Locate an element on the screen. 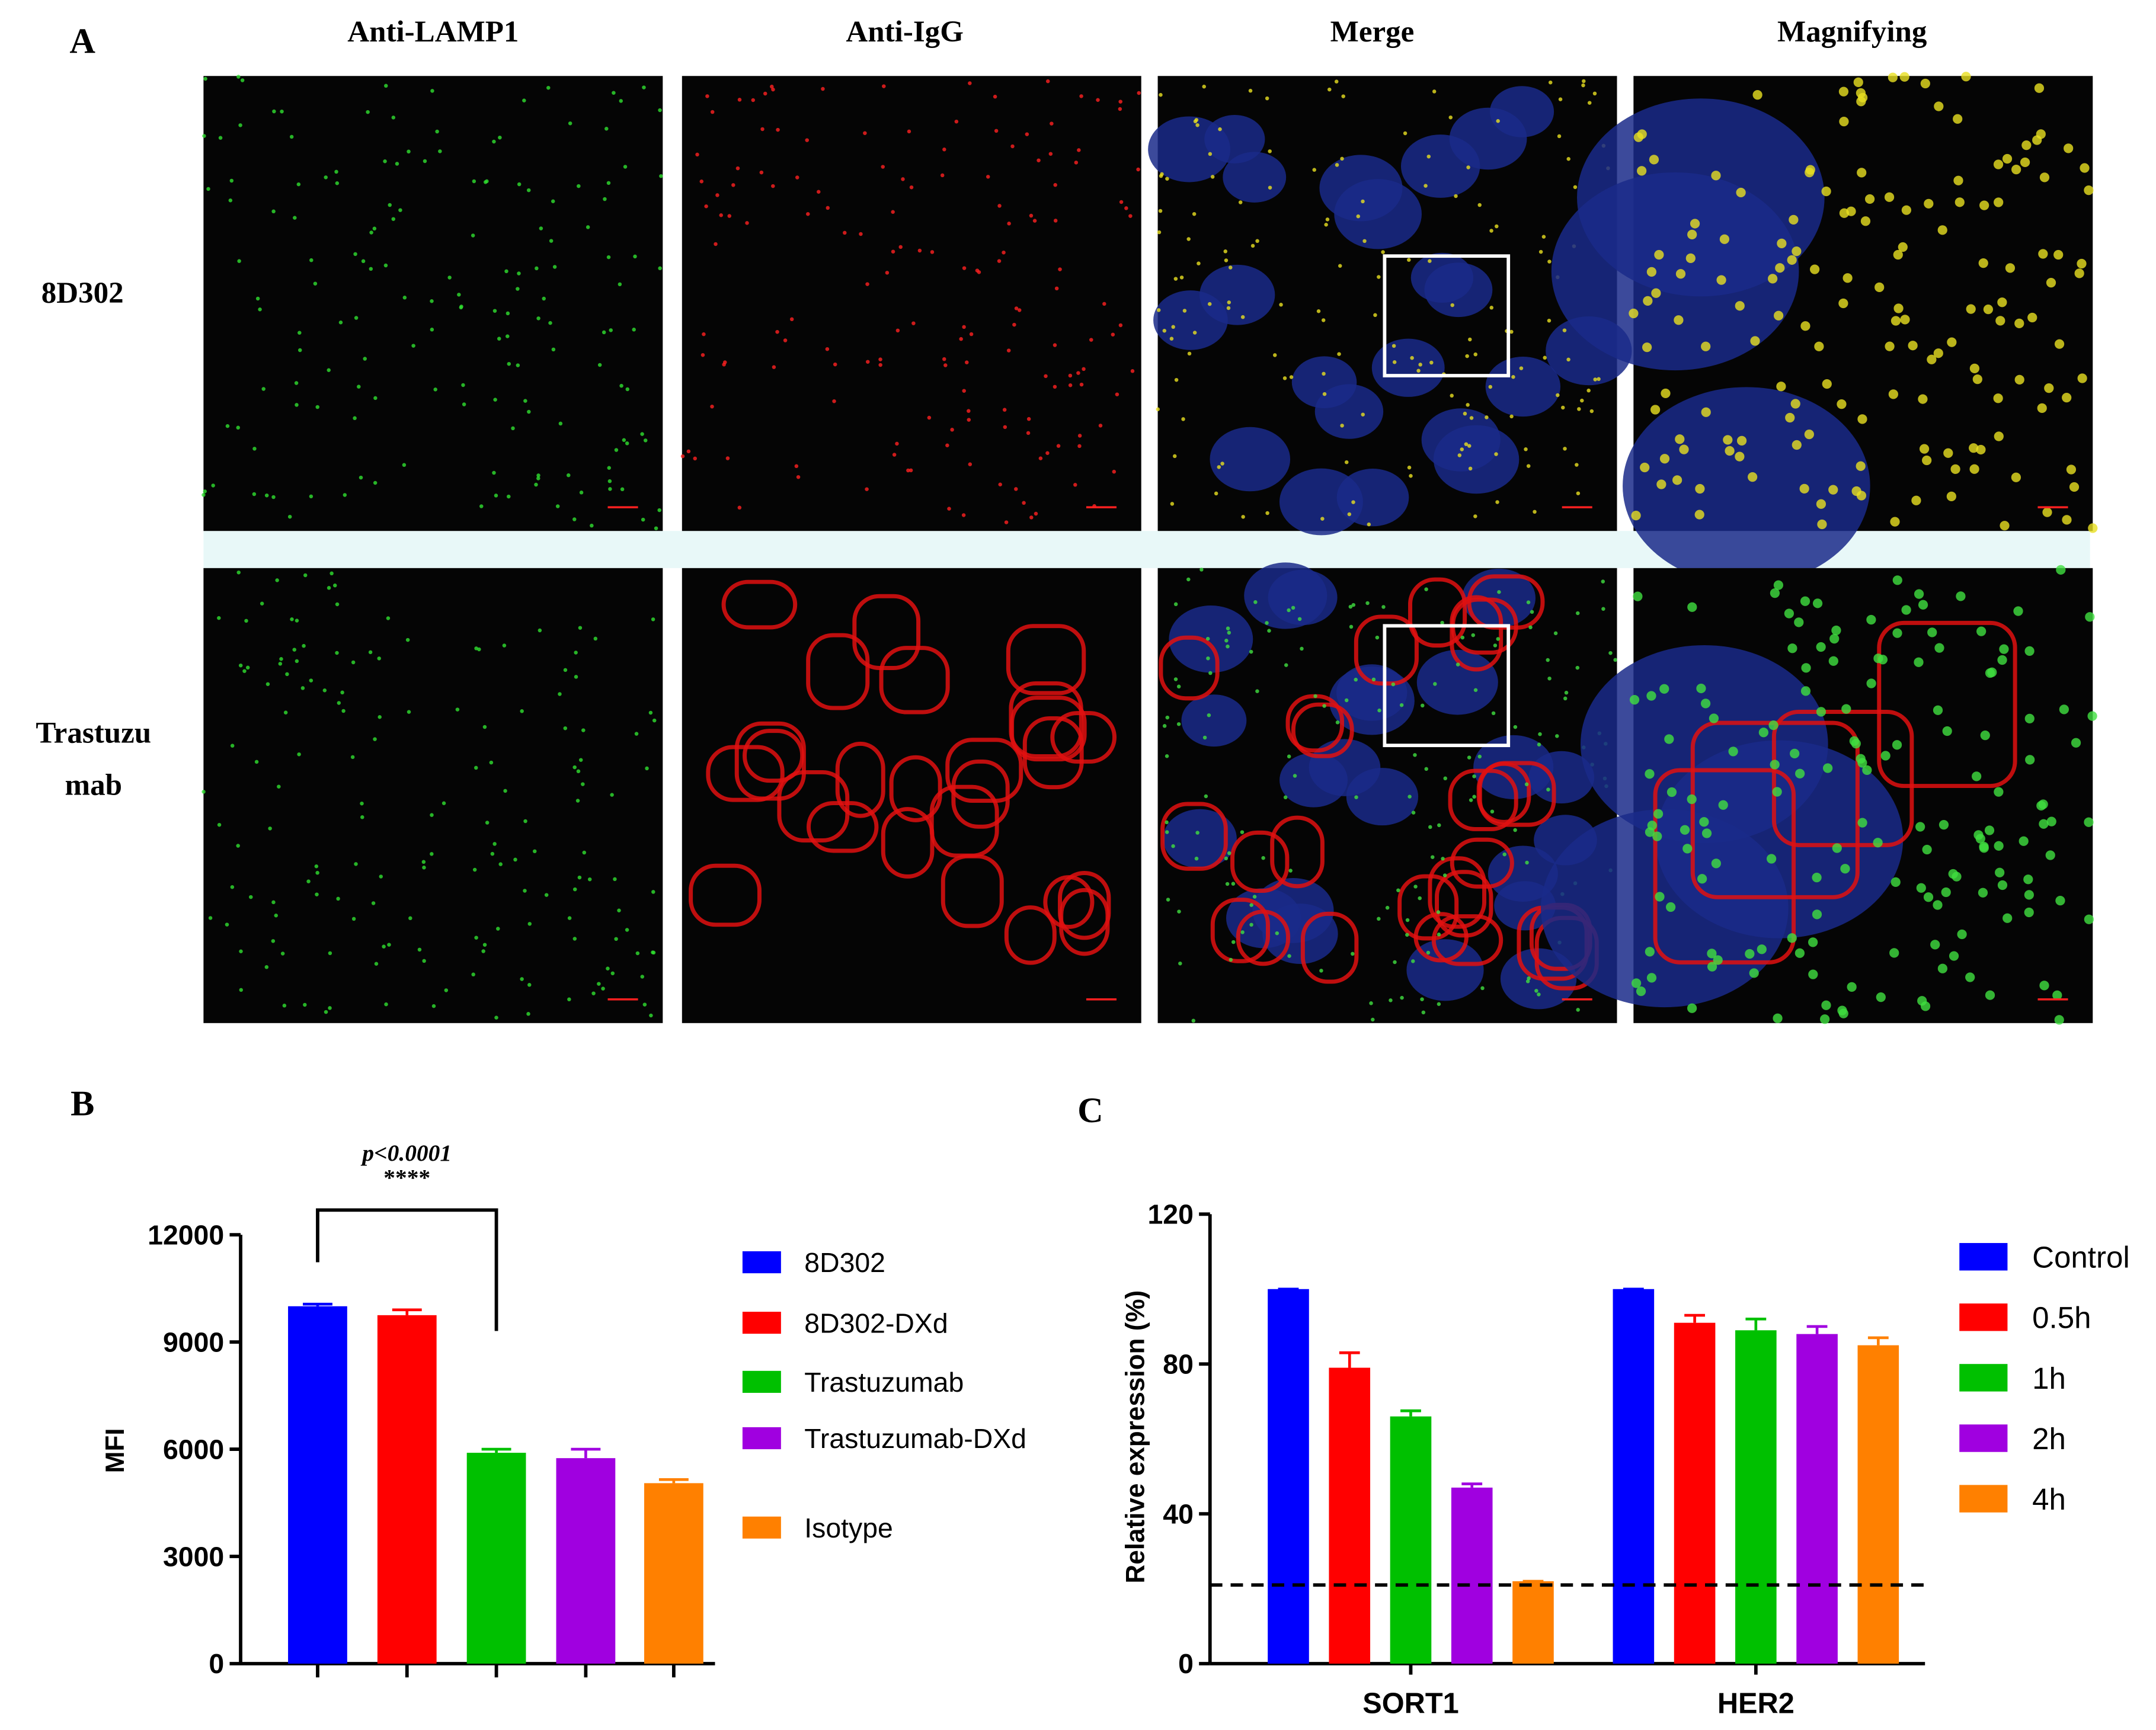  legend-label: 8D302 is located at coordinates (845, 1263).